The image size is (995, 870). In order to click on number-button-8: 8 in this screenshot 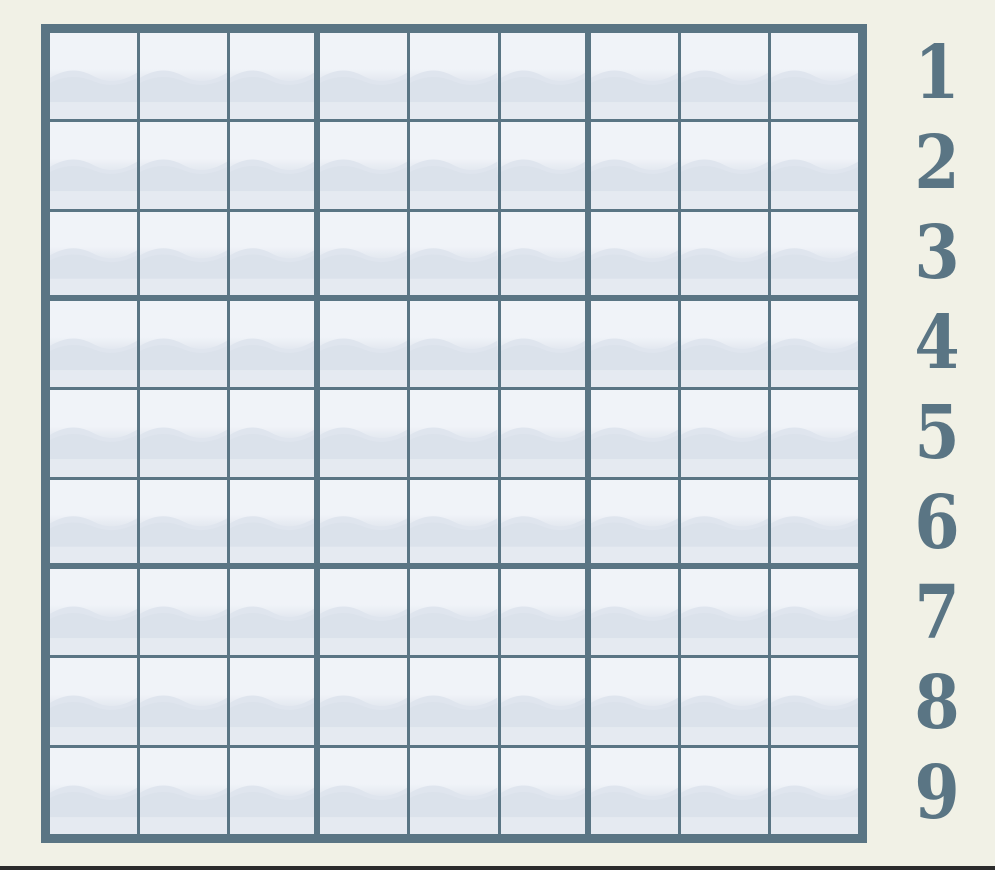, I will do `click(937, 703)`.